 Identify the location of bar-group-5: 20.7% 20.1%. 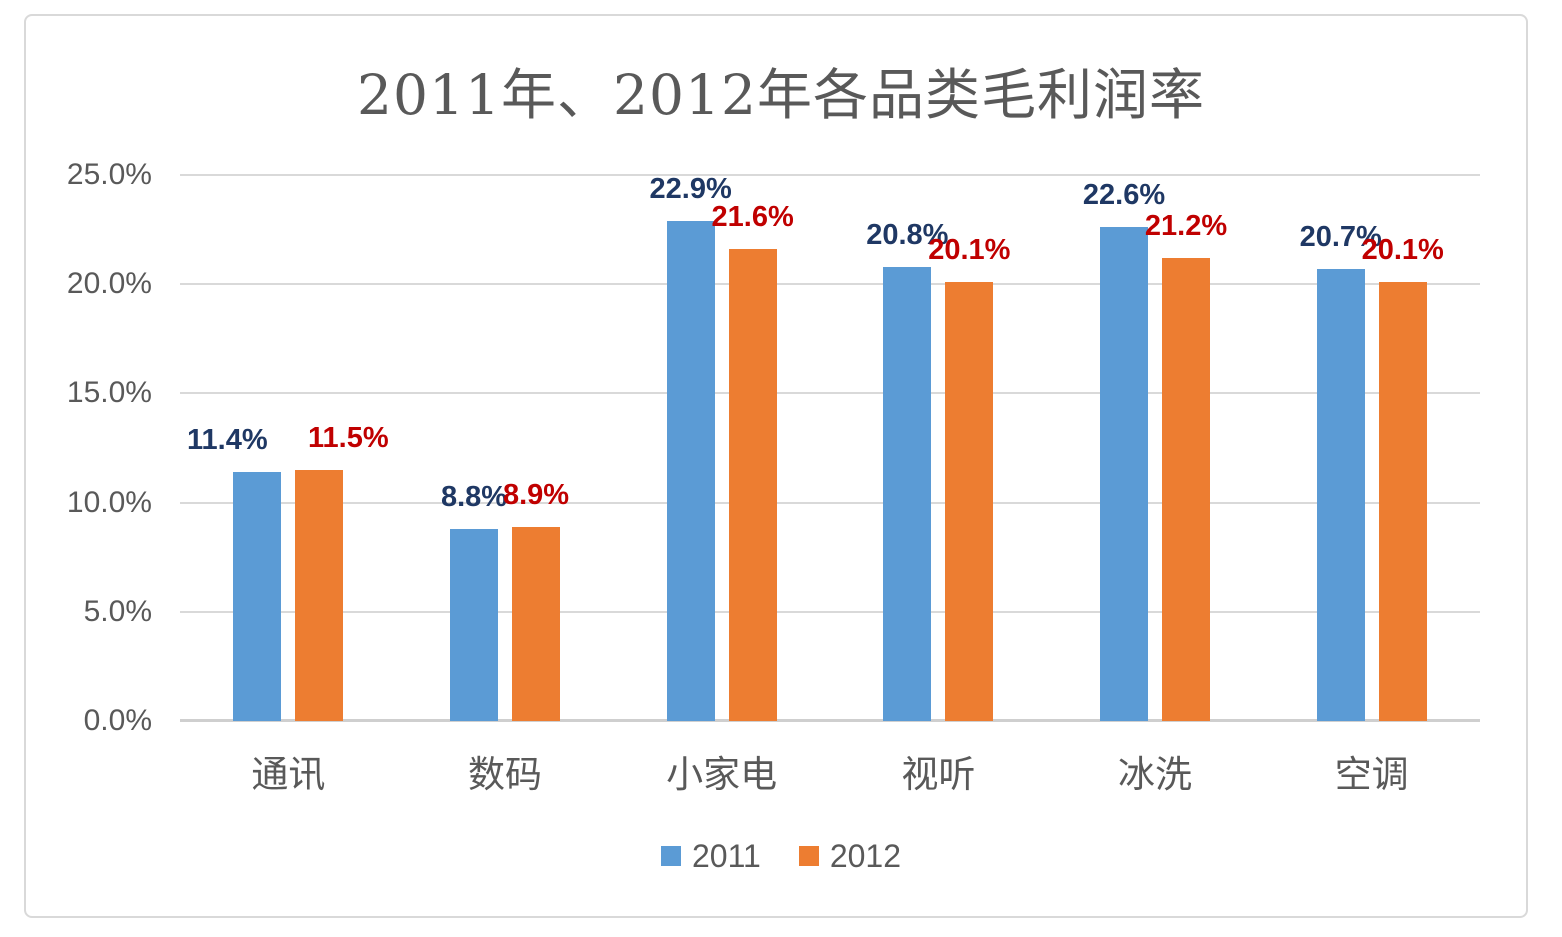
(1371, 448).